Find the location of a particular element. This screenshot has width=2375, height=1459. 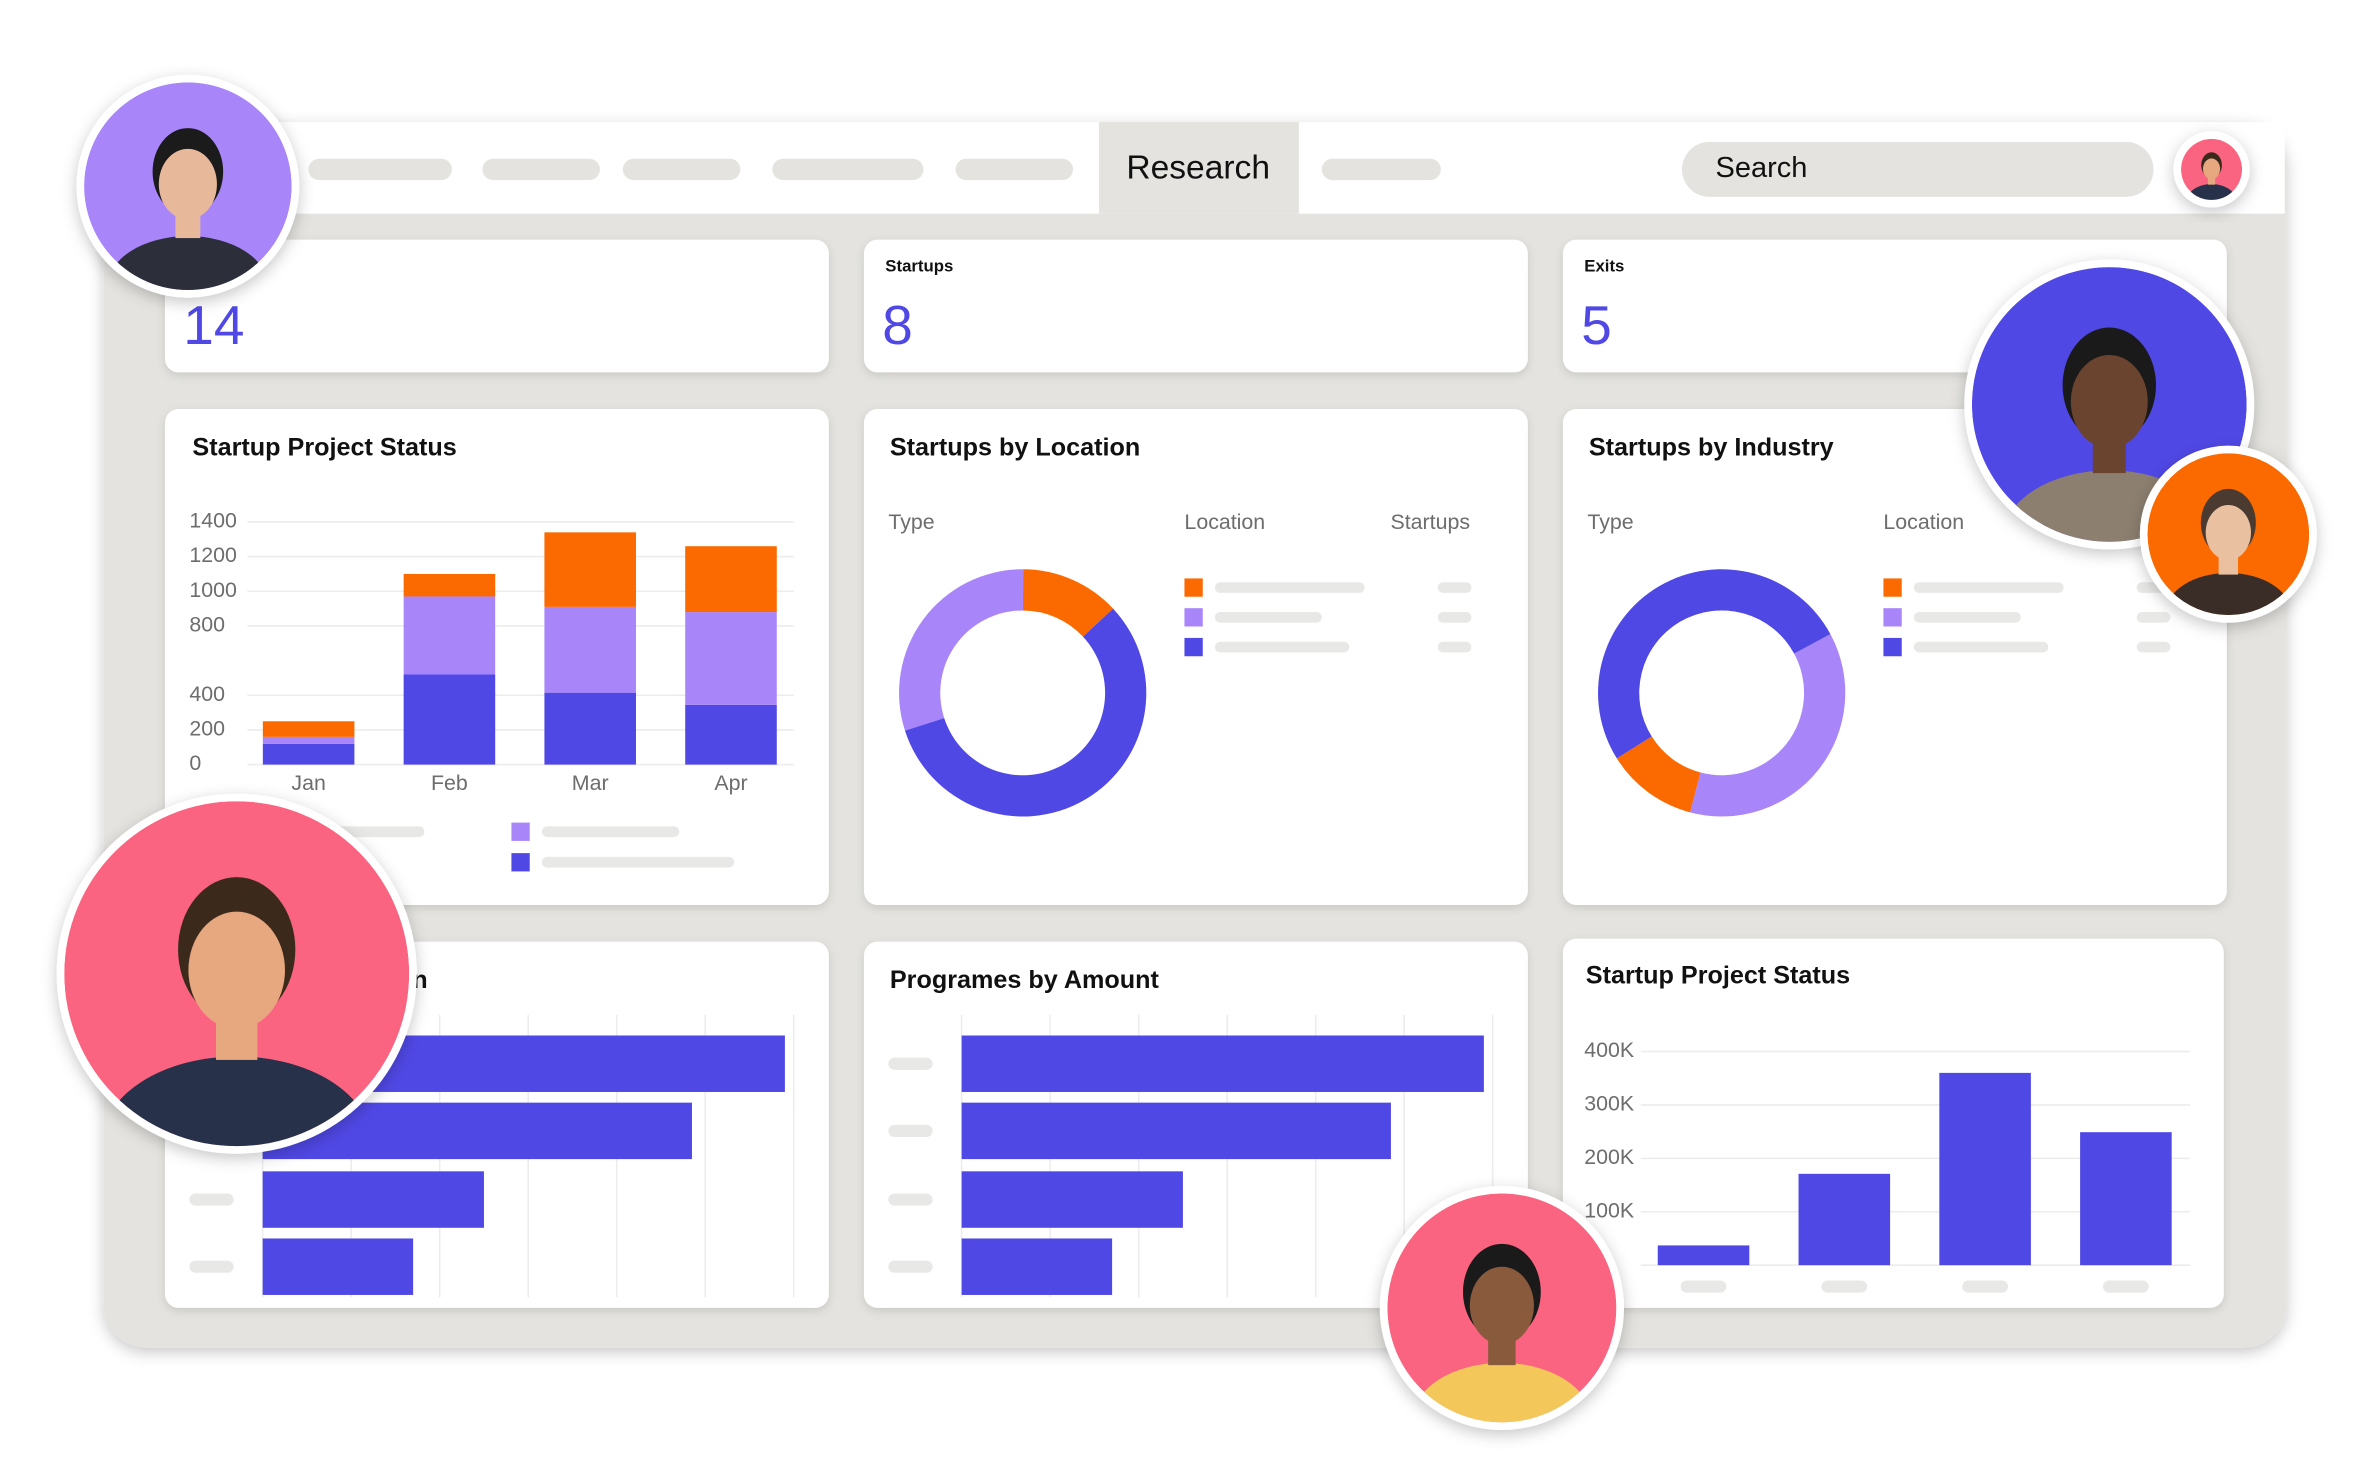

column-header: Startups is located at coordinates (1430, 522).